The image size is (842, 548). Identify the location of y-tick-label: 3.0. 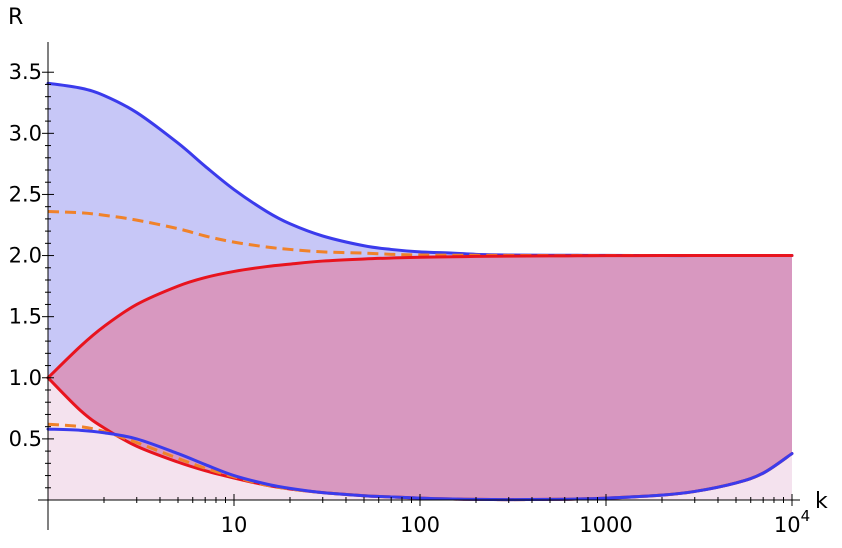
(25, 133).